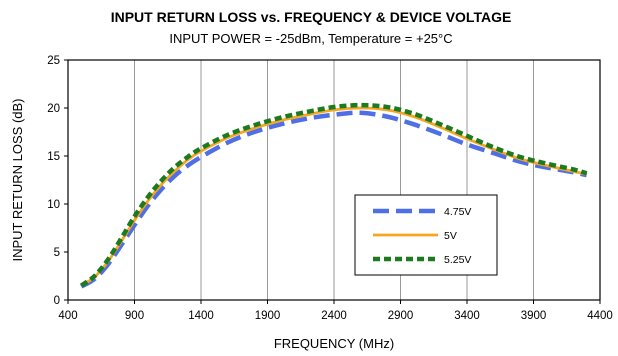 The height and width of the screenshot is (356, 618). Describe the element at coordinates (17, 179) in the screenshot. I see `y-axis-title: INPUT RETURN LOSS (dB)` at that location.